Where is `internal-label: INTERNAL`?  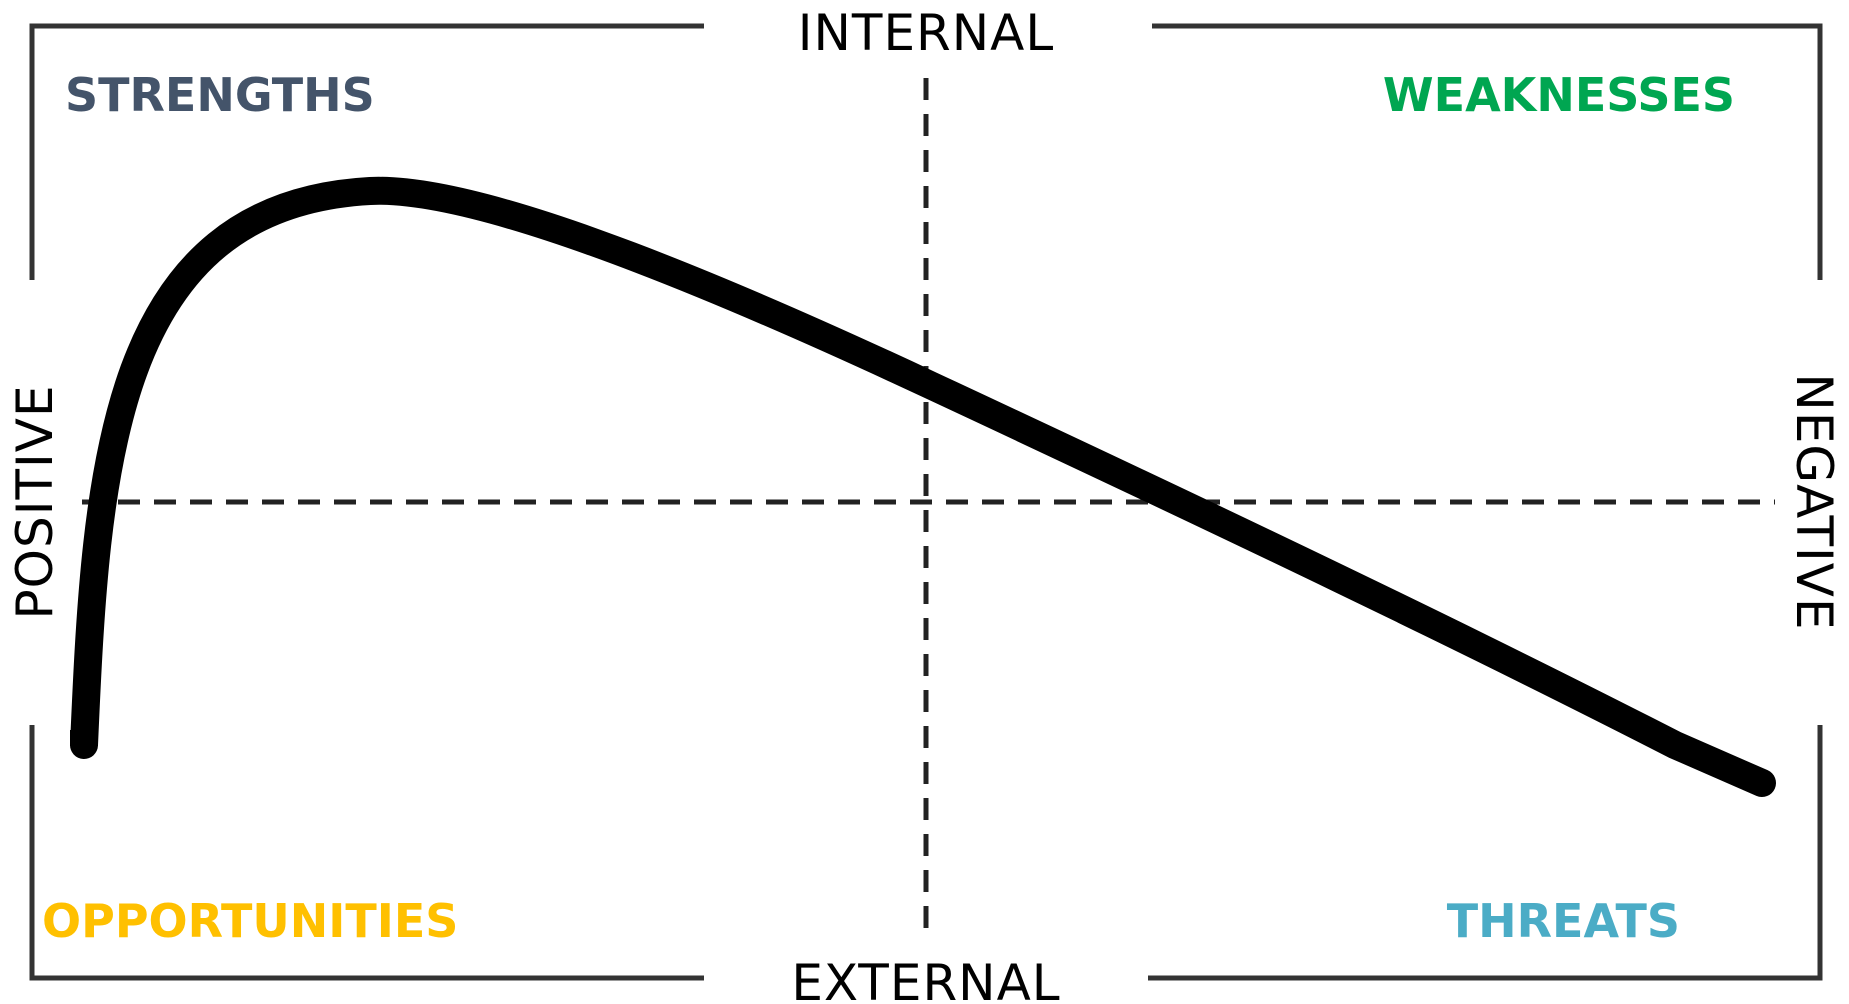
internal-label: INTERNAL is located at coordinates (926, 33).